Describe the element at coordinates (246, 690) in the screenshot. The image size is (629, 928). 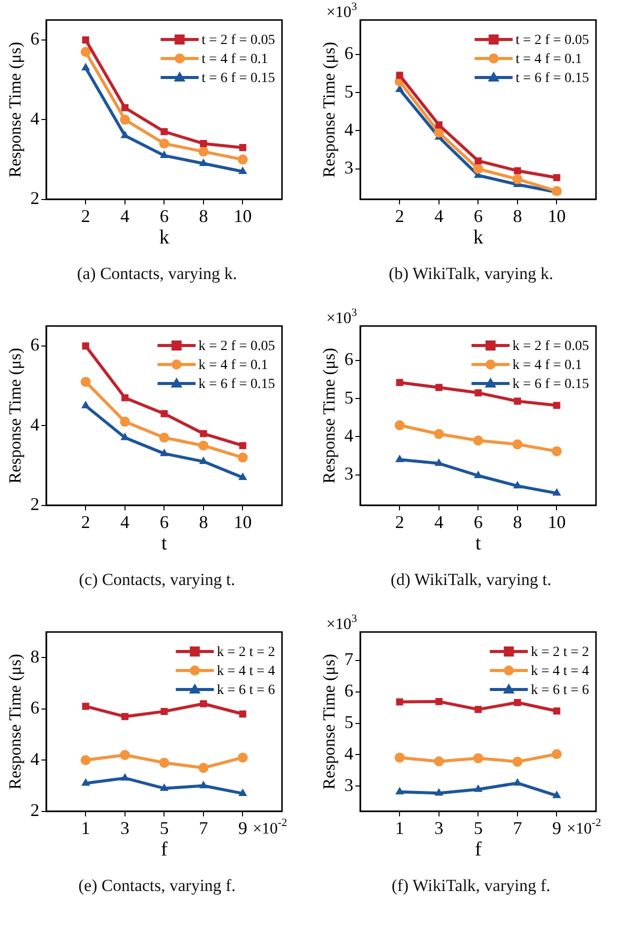
I see `legend-label: k = 6 t = 6` at that location.